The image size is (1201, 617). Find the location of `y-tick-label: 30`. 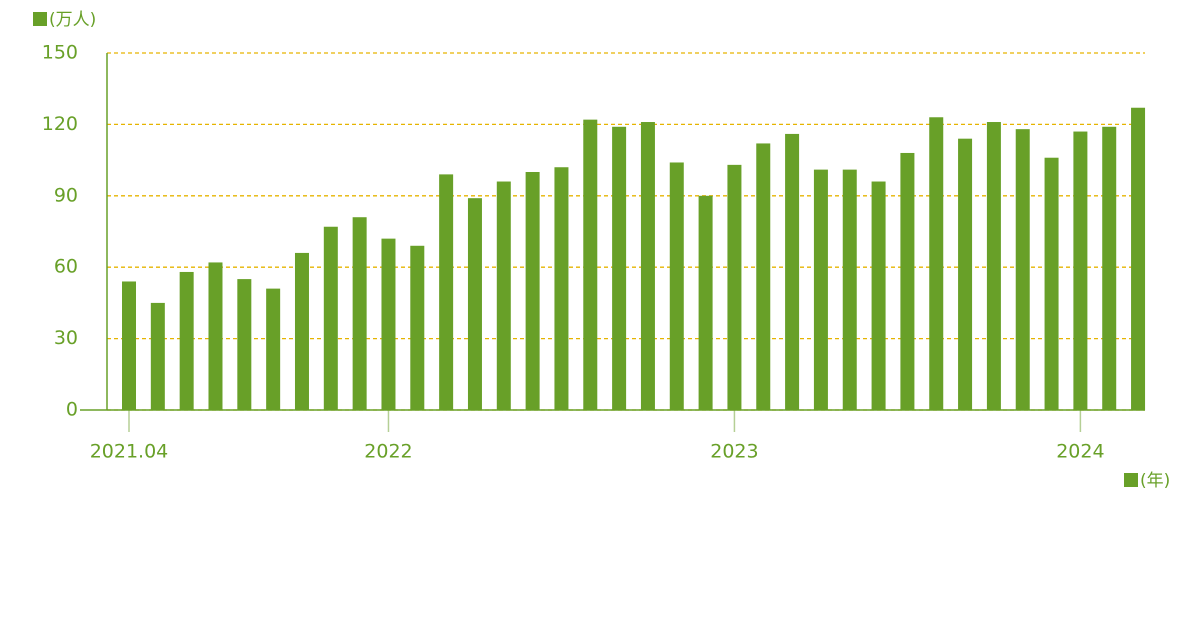

y-tick-label: 30 is located at coordinates (66, 338).